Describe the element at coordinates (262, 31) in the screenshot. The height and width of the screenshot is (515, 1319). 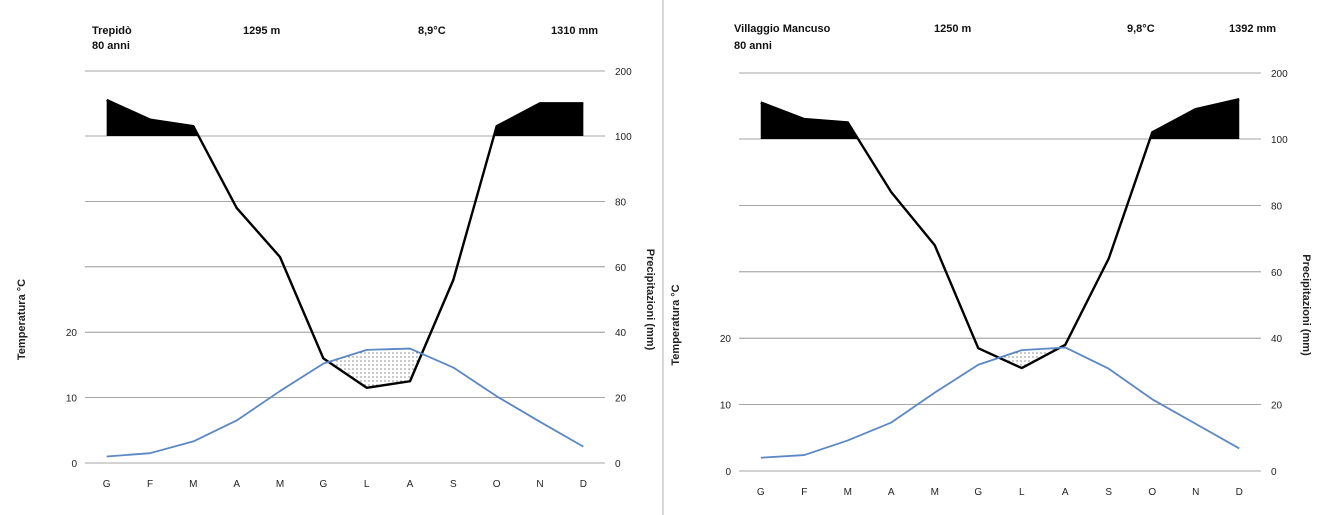
I see `station-altitude: 1295 m` at that location.